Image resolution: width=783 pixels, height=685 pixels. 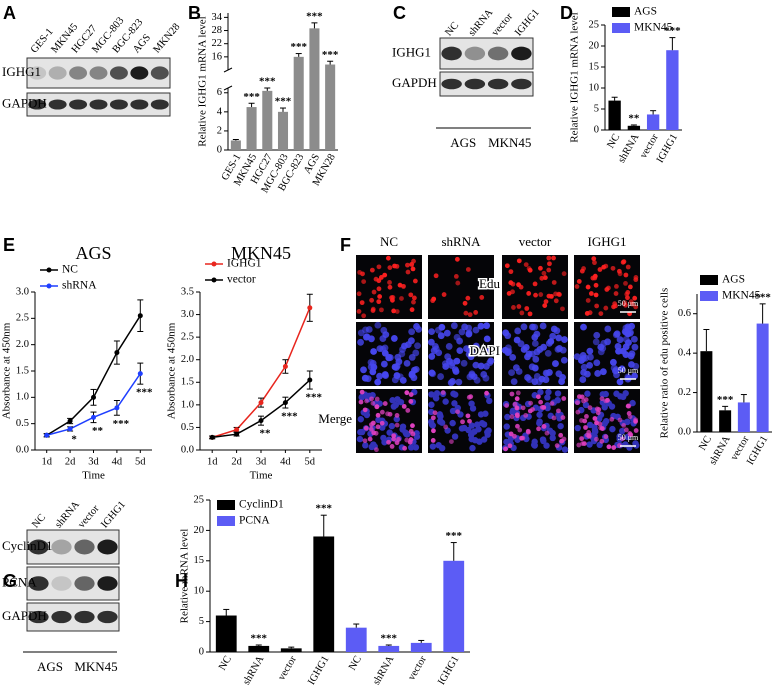 What do you see at coordinates (485, 350) in the screenshot?
I see `image-row-label: DAPI` at bounding box center [485, 350].